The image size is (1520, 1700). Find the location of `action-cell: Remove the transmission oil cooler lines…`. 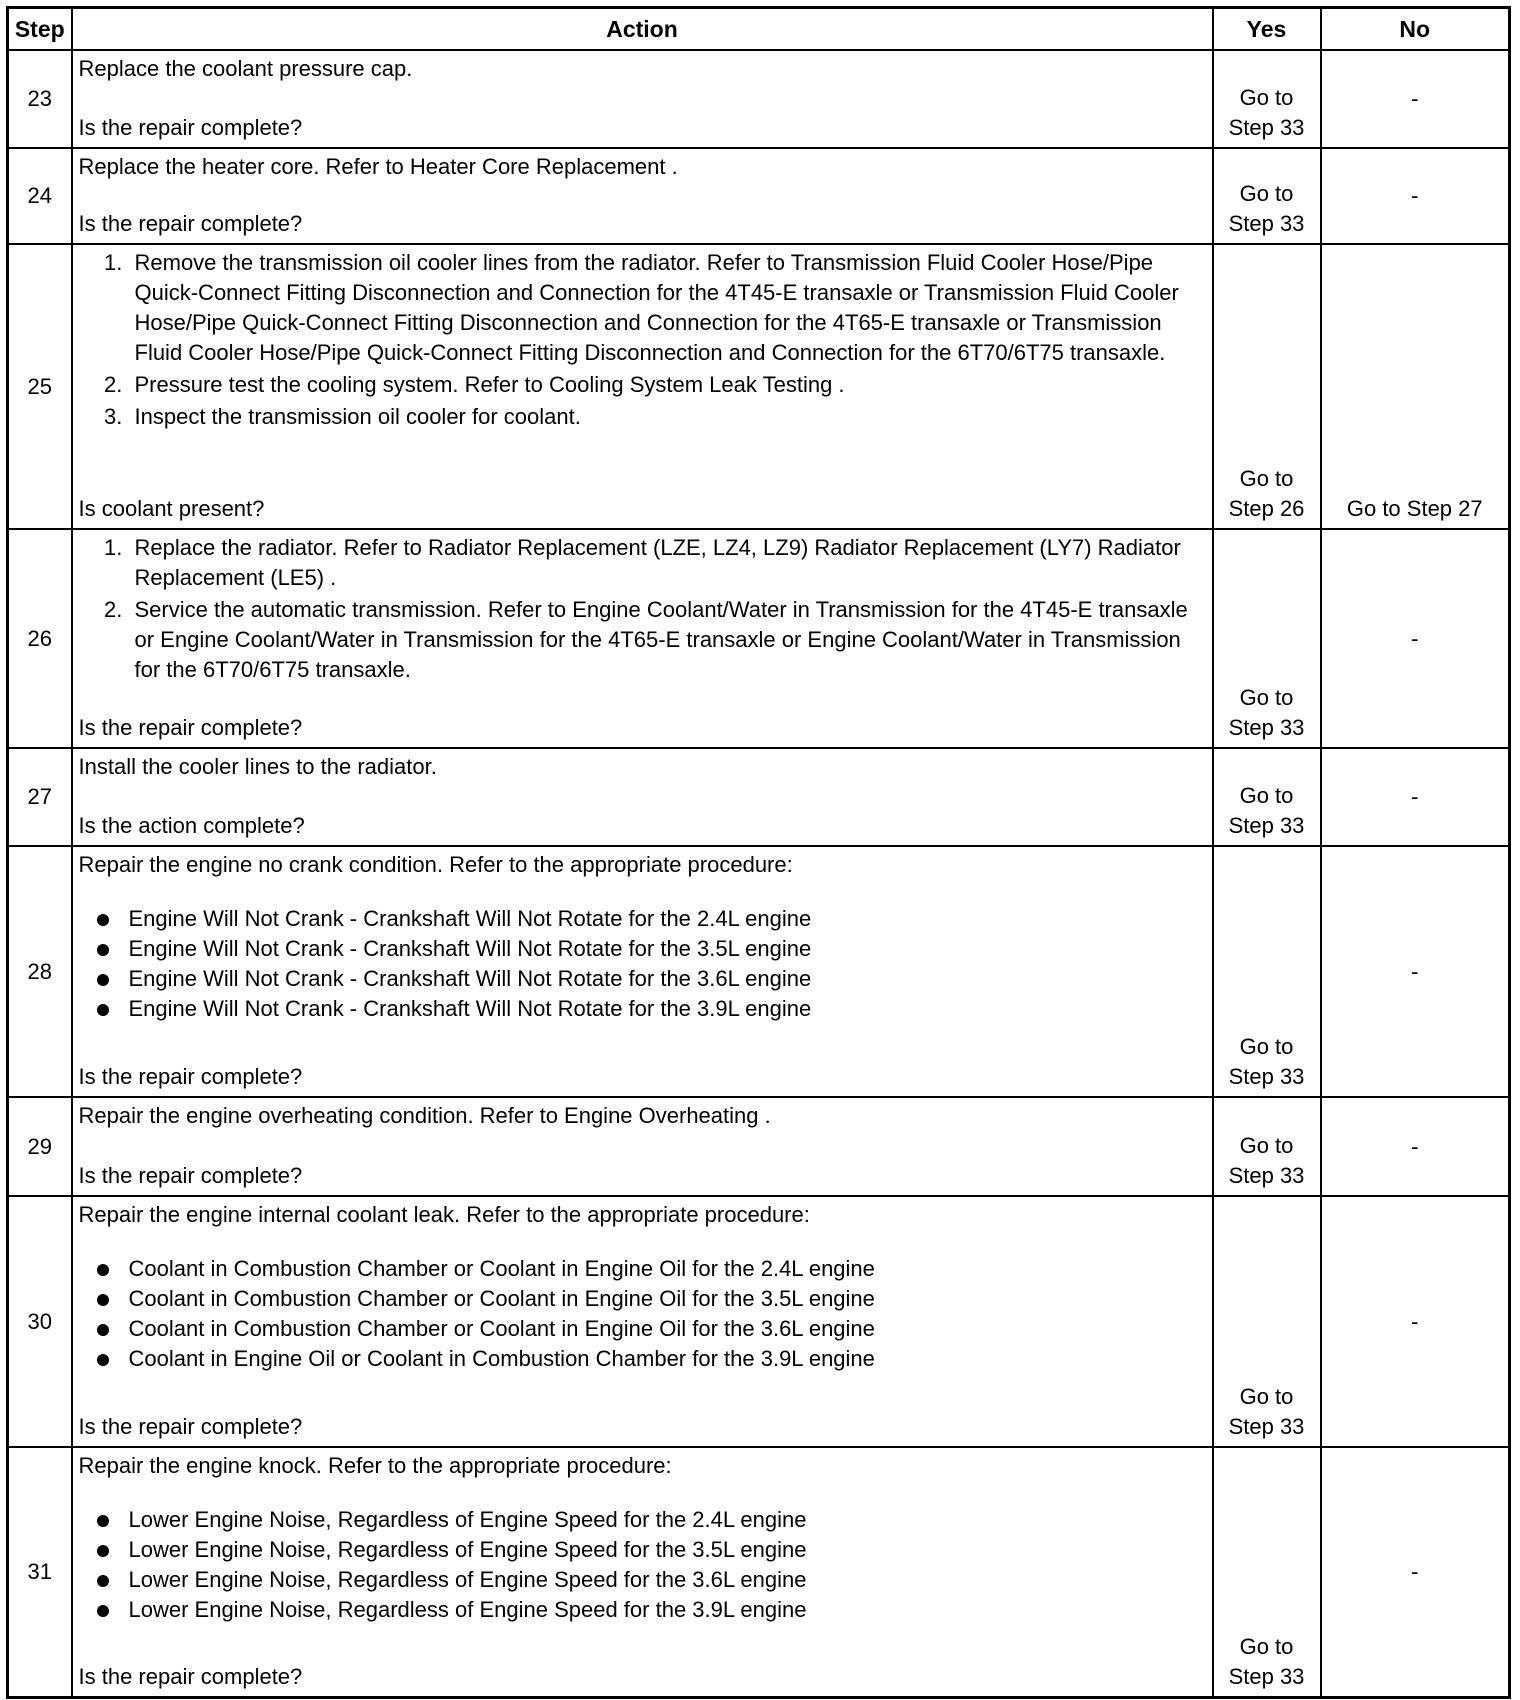

action-cell: Remove the transmission oil cooler lines… is located at coordinates (642, 386).